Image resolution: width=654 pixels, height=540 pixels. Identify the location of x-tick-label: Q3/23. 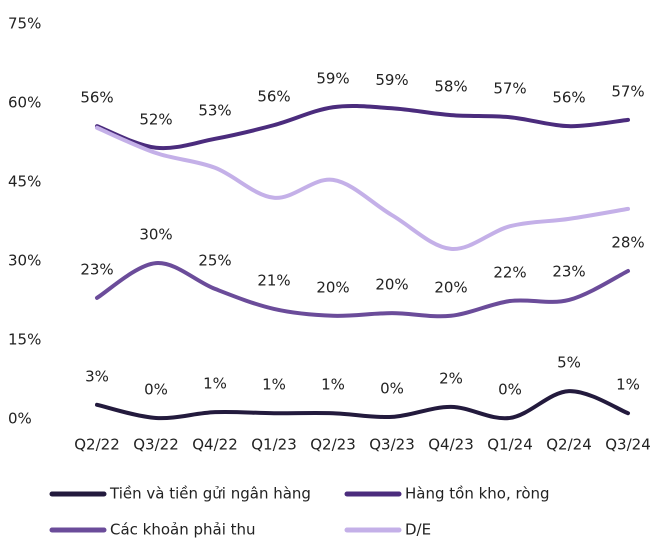
(392, 445).